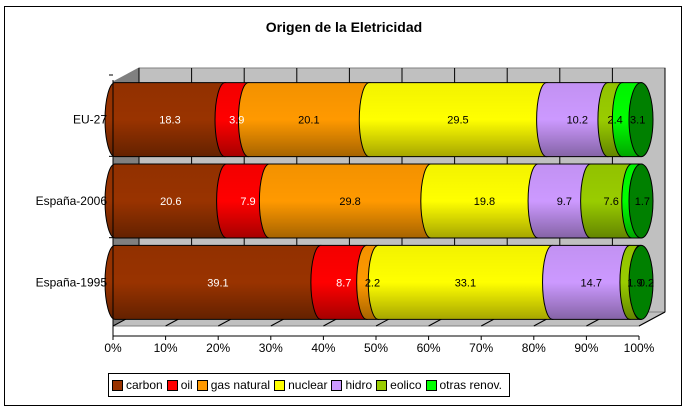 This screenshot has height=409, width=688. Describe the element at coordinates (240, 385) in the screenshot. I see `legend-label: gas natural` at that location.